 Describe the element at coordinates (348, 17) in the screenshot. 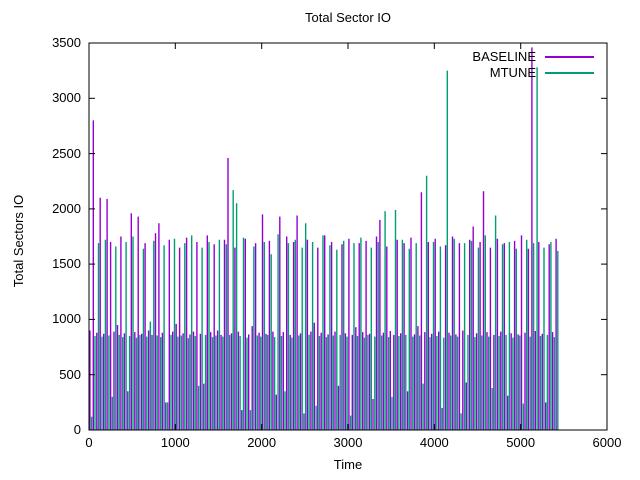

I see `chart-title: Total Sector IO` at that location.